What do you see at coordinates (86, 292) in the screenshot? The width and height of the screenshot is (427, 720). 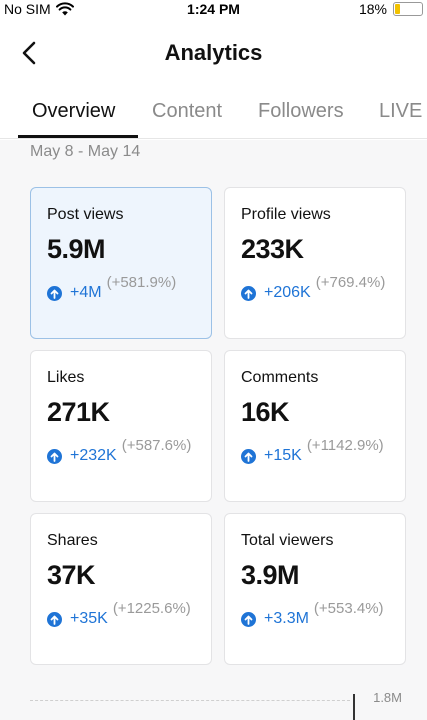 I see `metric-delta: +4M` at bounding box center [86, 292].